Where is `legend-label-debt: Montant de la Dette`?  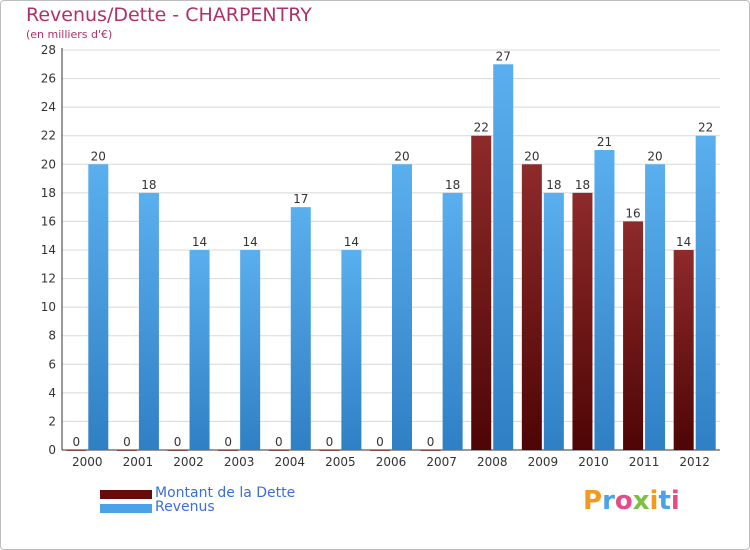 legend-label-debt: Montant de la Dette is located at coordinates (225, 493).